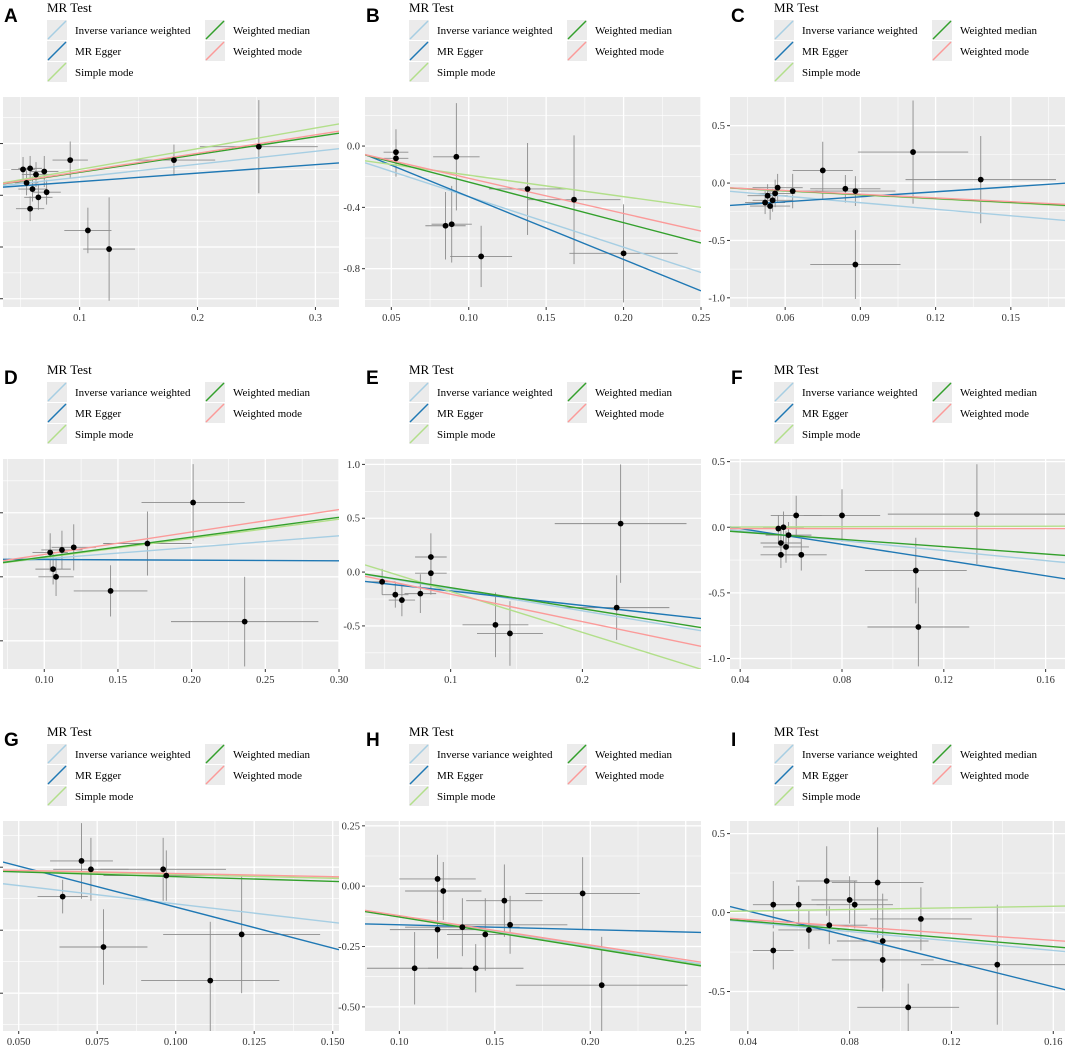 The width and height of the screenshot is (1065, 1056). What do you see at coordinates (860, 318) in the screenshot?
I see `x-tick-label: 0.09` at bounding box center [860, 318].